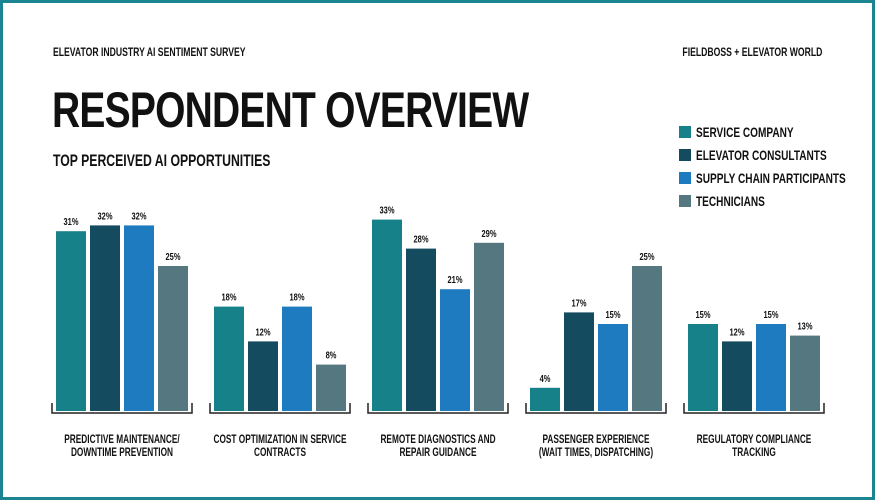 The image size is (875, 500). I want to click on category-label: PASSENGER EXPERIENCE, so click(595, 440).